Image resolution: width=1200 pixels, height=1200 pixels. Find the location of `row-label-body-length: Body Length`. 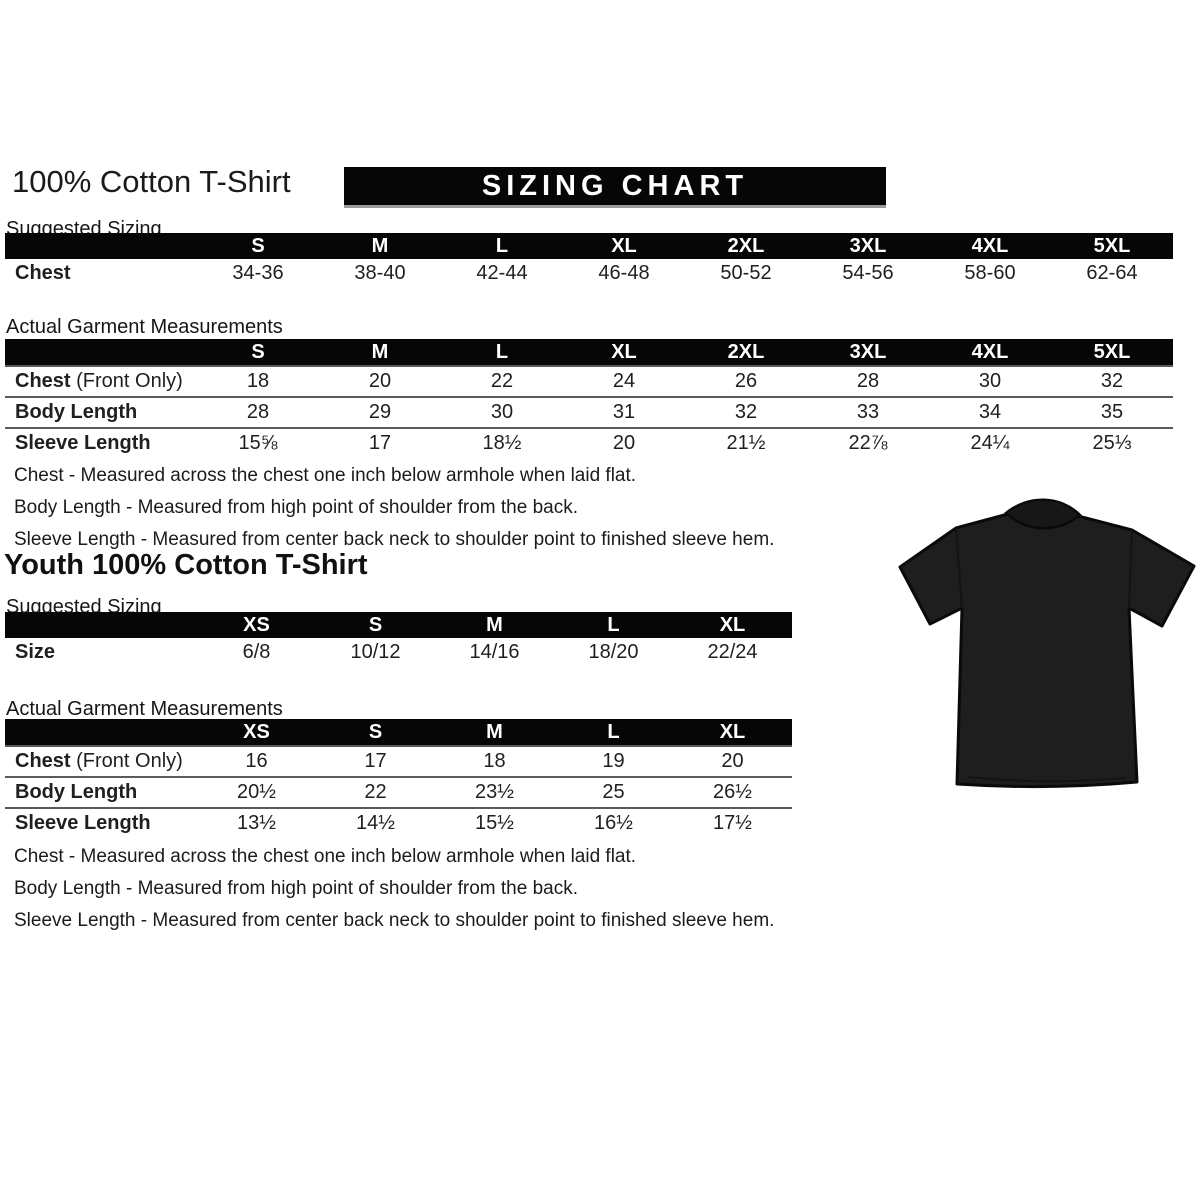

row-label-body-length: Body Length is located at coordinates (101, 412).